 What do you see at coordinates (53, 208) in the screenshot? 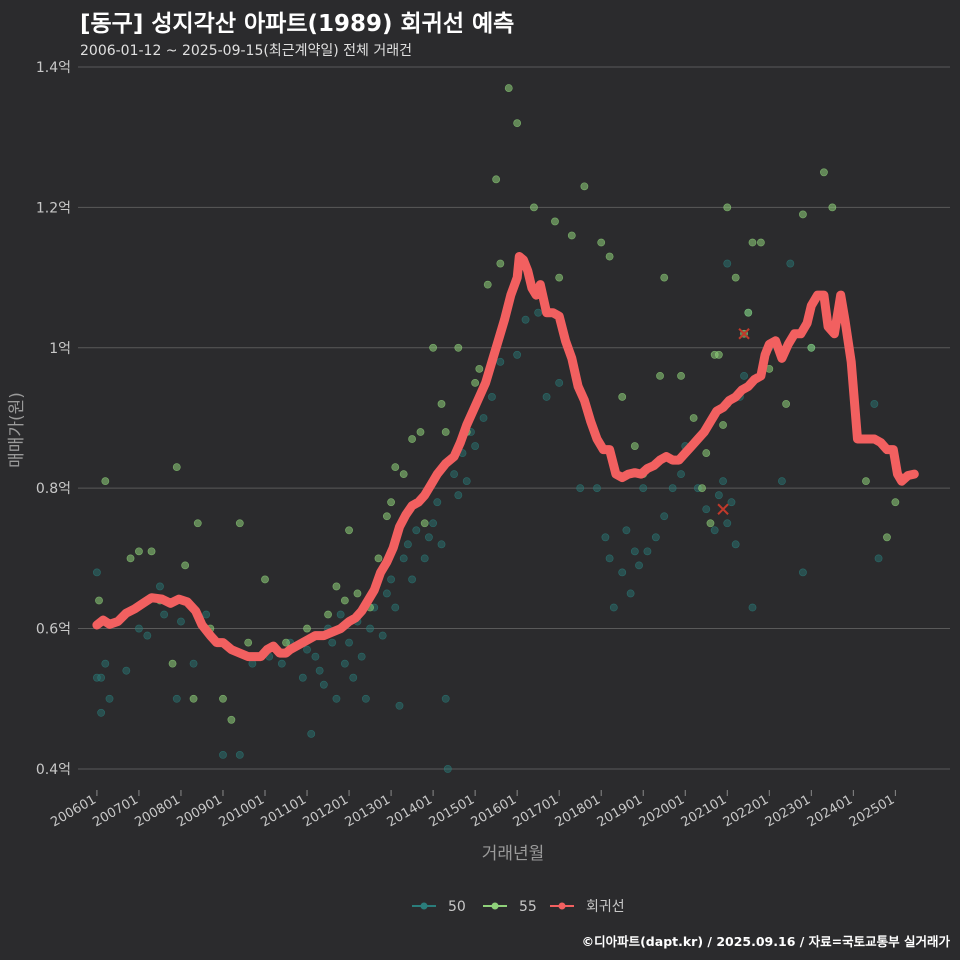
I see `y-tick-label: 1.2억` at bounding box center [53, 208].